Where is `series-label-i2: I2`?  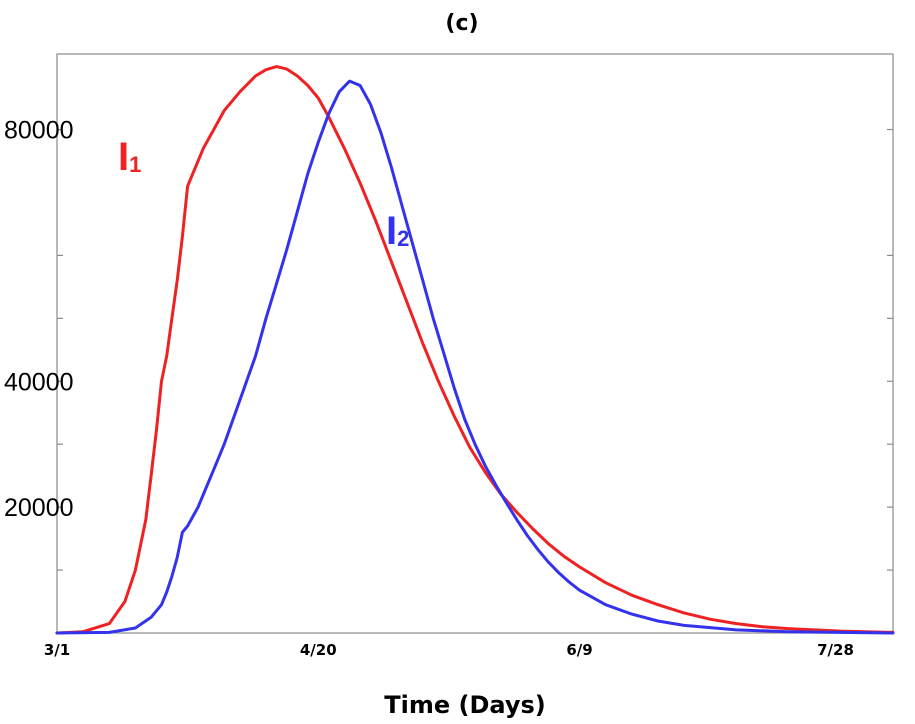
series-label-i2: I2 is located at coordinates (397, 231).